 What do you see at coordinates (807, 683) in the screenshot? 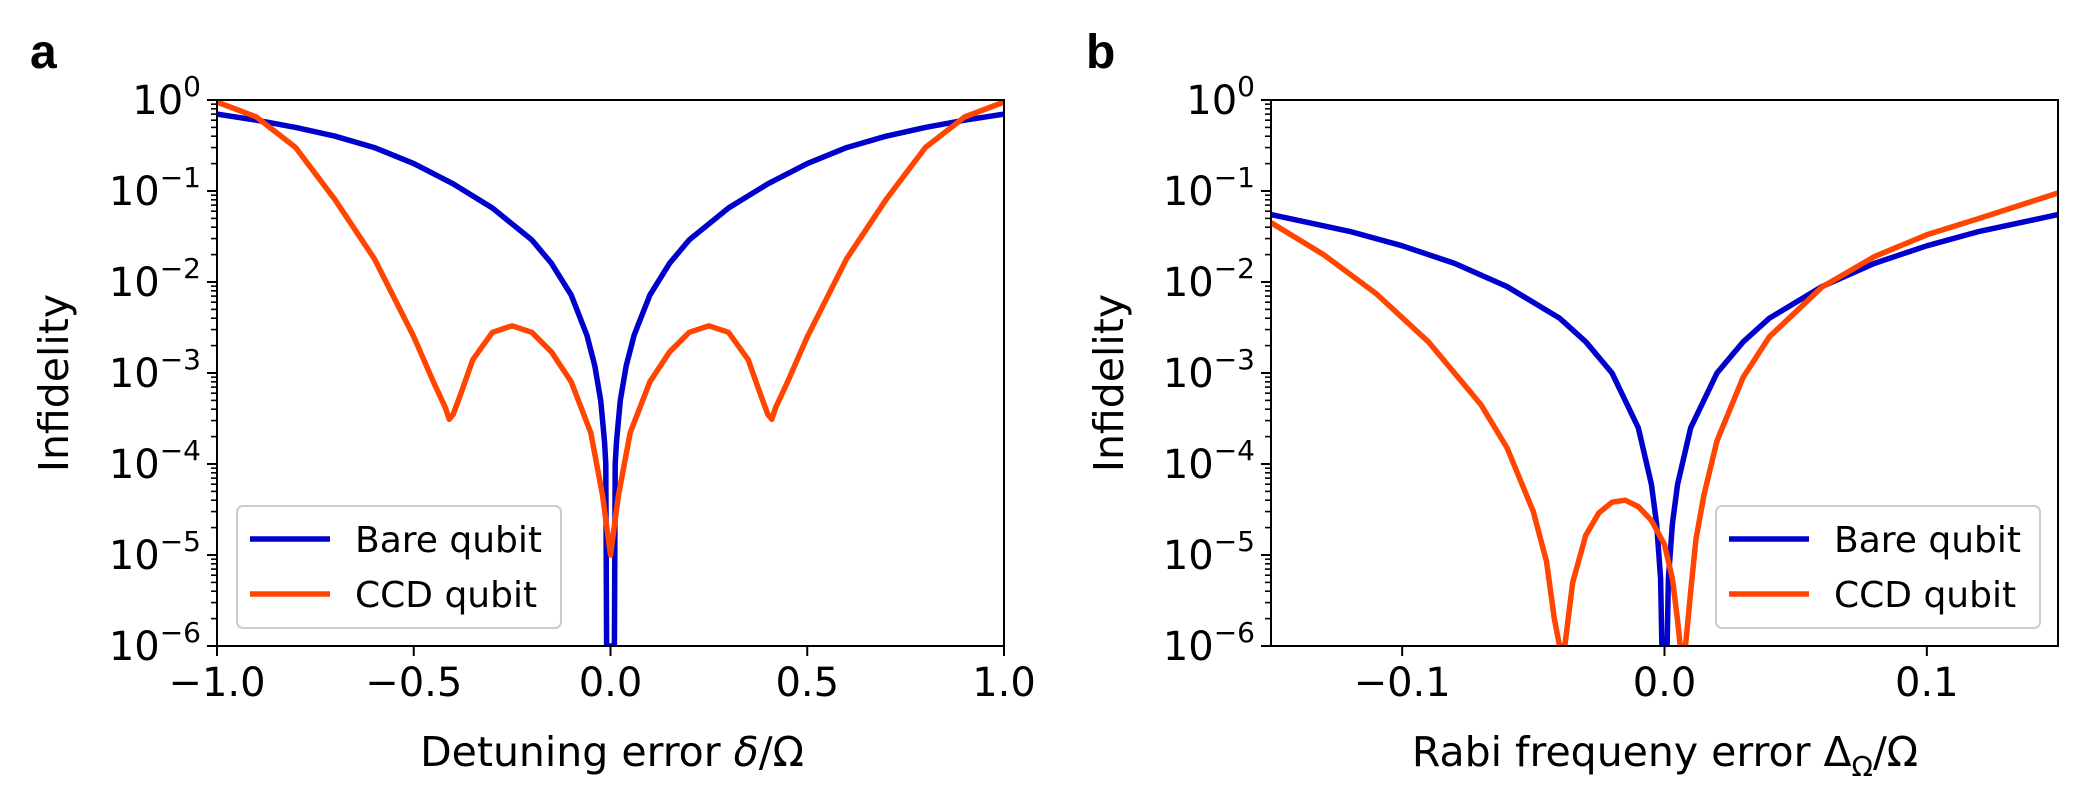
I see `panel-a-xtick-label: 0.5` at bounding box center [807, 683].